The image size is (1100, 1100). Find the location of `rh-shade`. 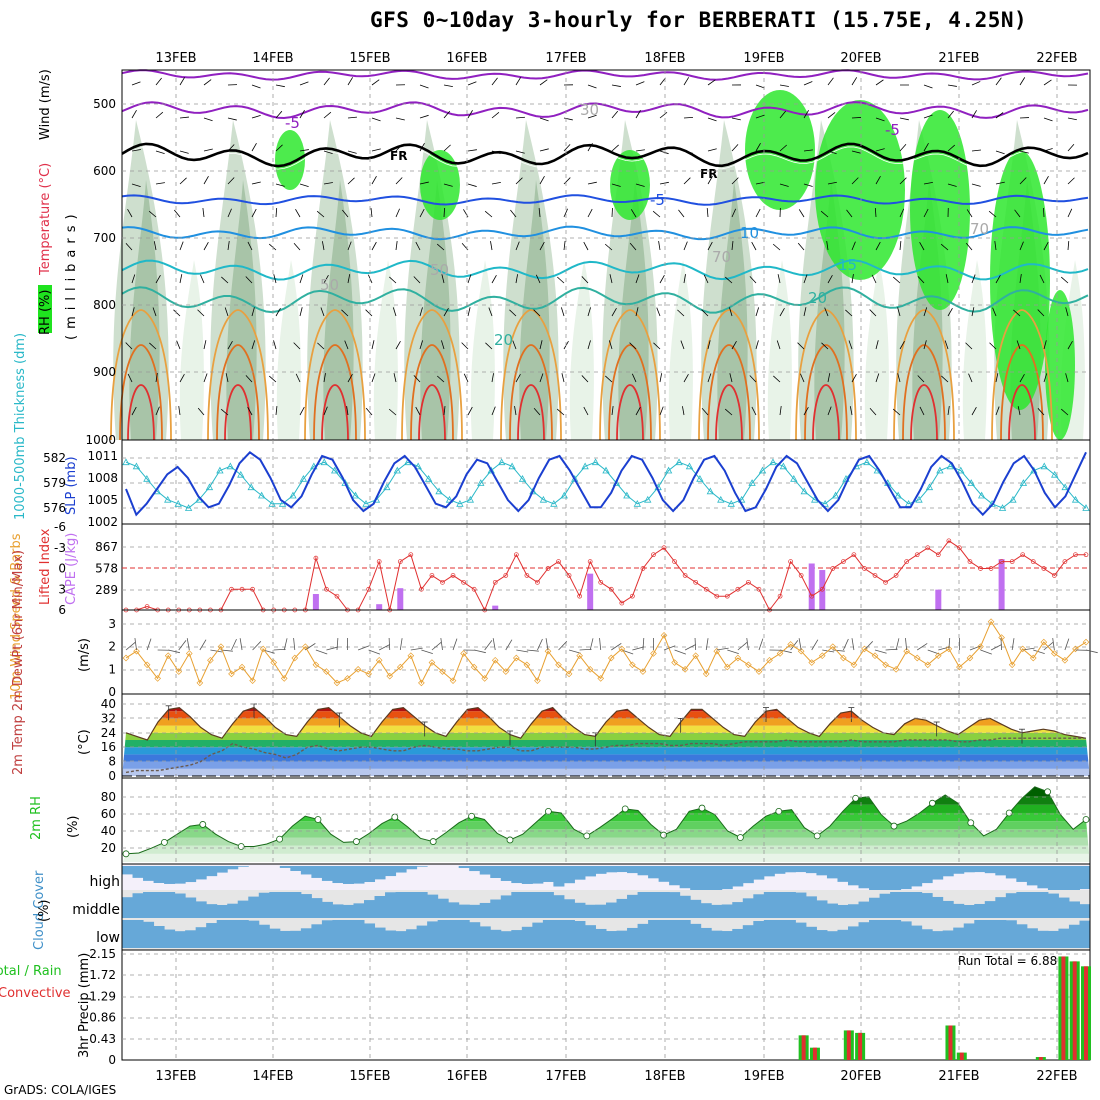

rh-shade is located at coordinates (633, 310).